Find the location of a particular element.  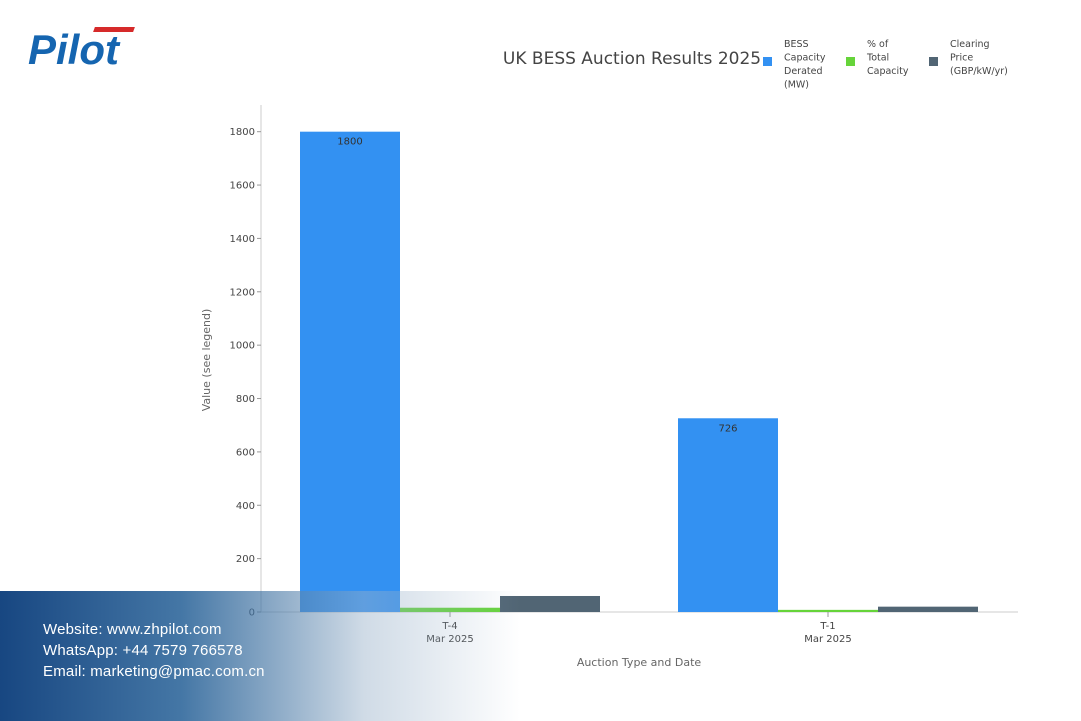

chart-title: UK BESS Auction Results 2025 is located at coordinates (632, 59).